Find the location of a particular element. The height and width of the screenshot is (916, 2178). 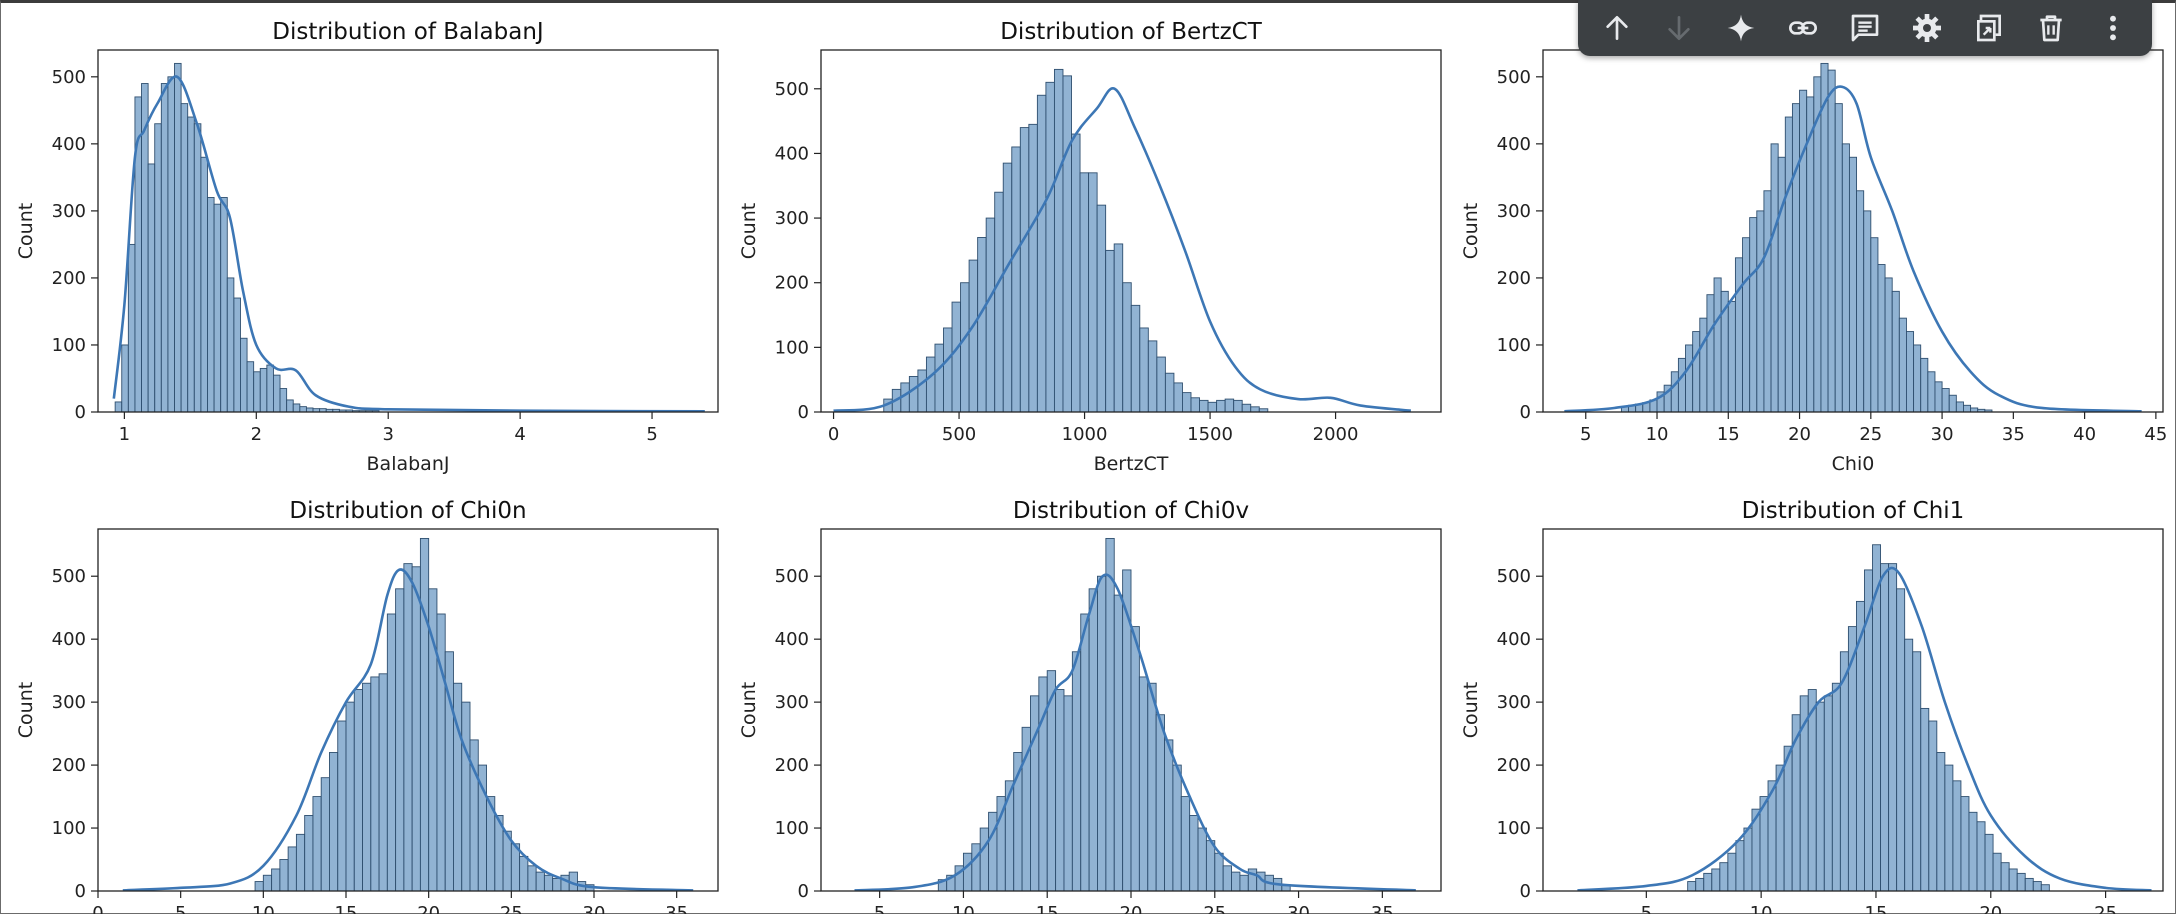

x-tick-label: 2000 is located at coordinates (1336, 434).